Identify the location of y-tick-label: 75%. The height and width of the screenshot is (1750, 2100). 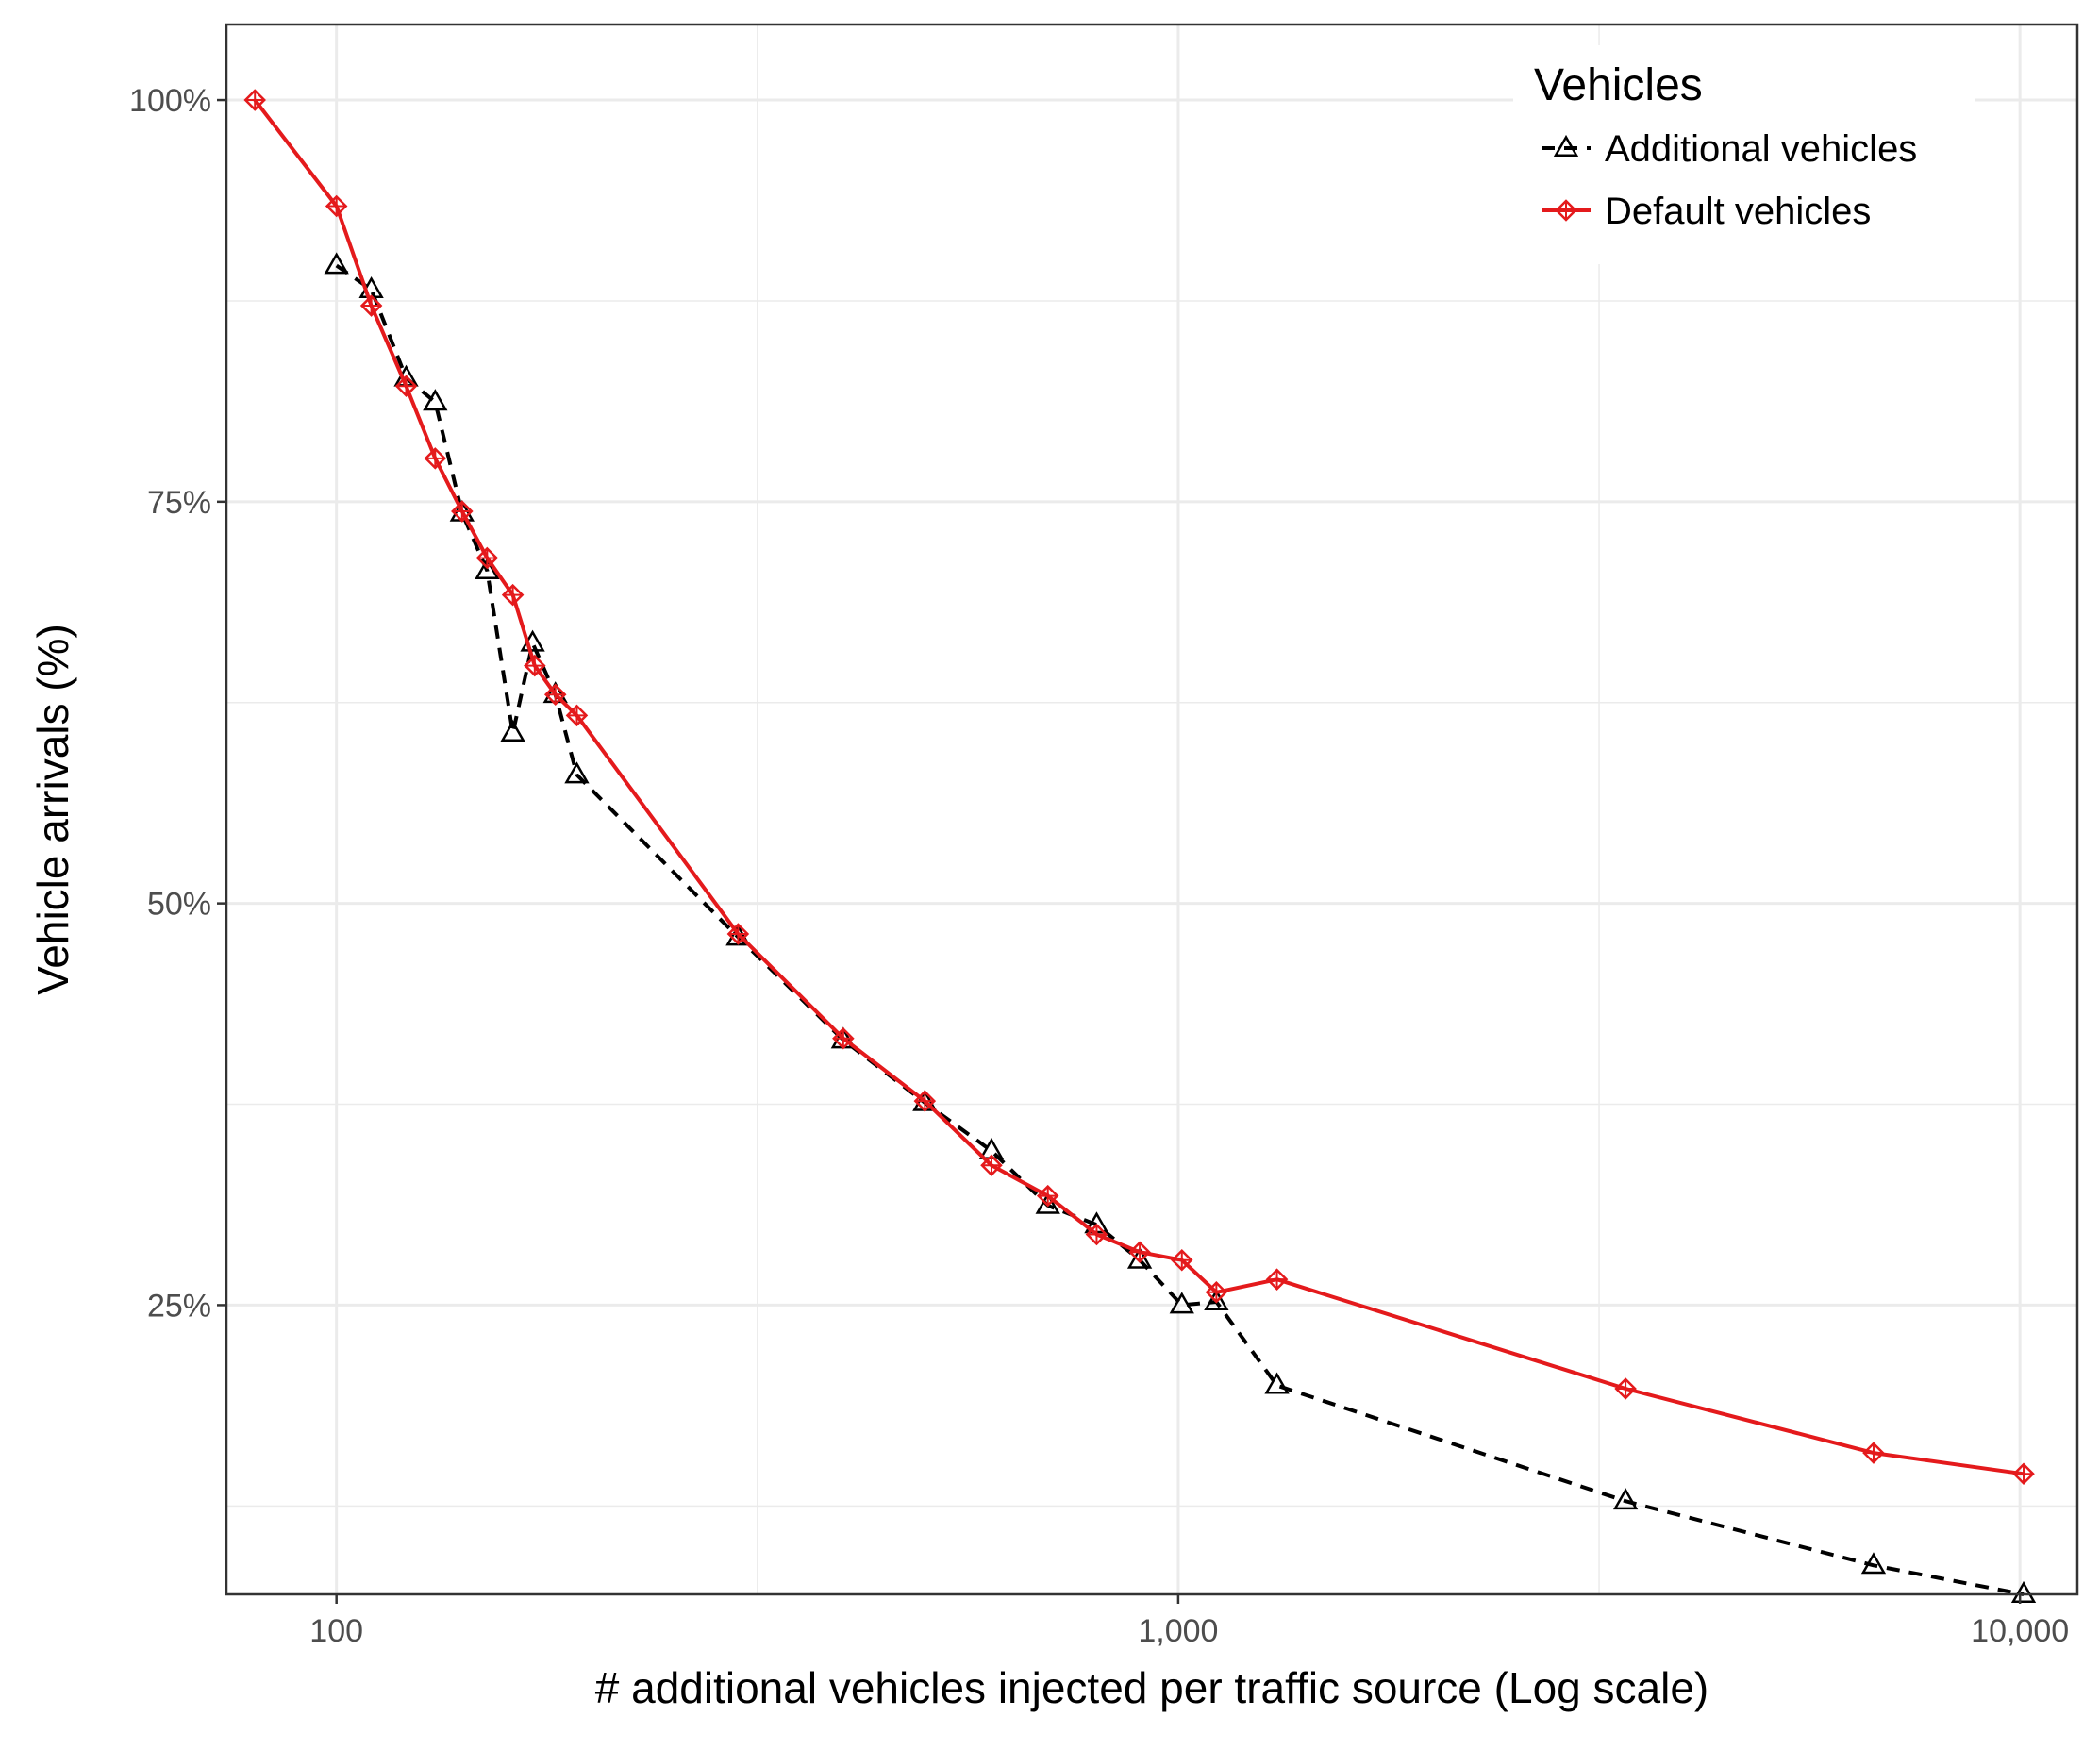
(179, 503).